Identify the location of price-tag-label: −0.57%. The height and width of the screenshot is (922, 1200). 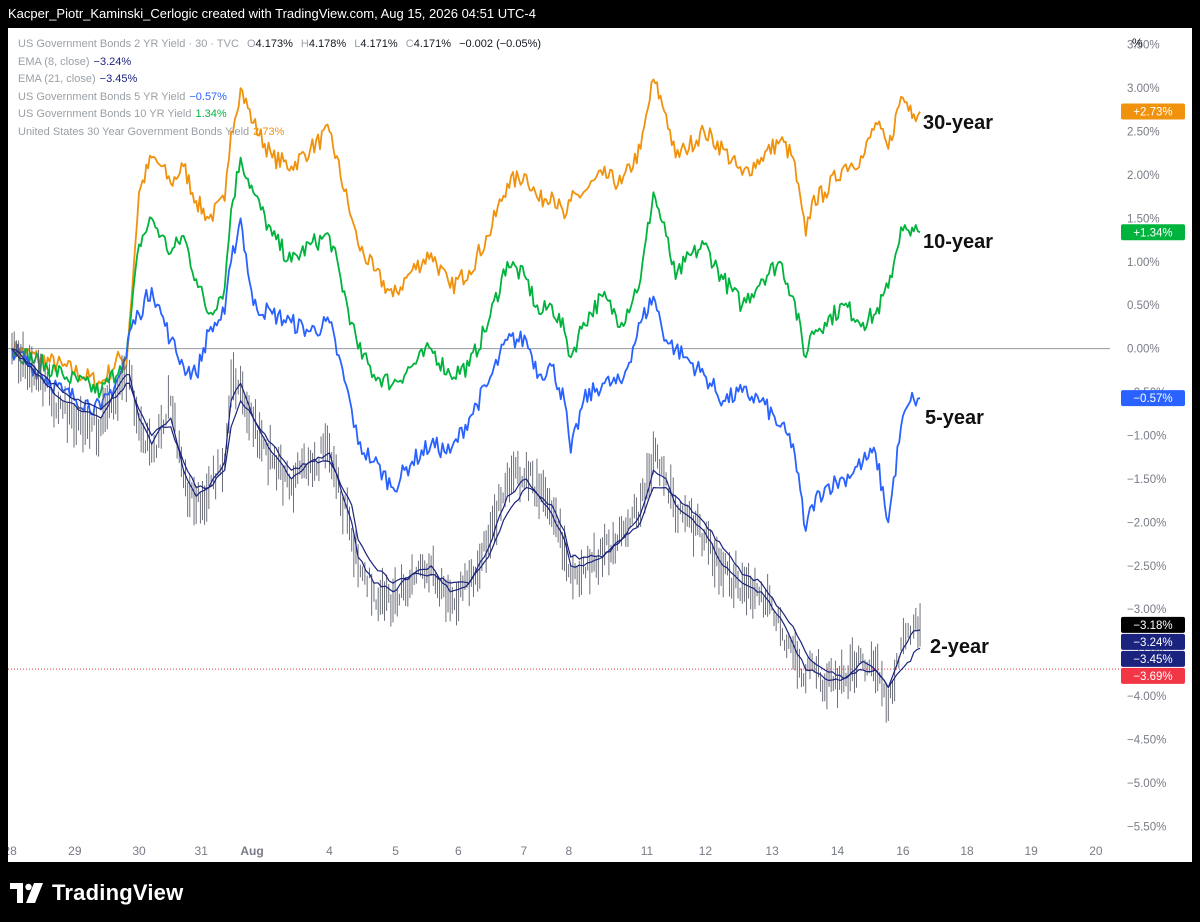
(1152, 399).